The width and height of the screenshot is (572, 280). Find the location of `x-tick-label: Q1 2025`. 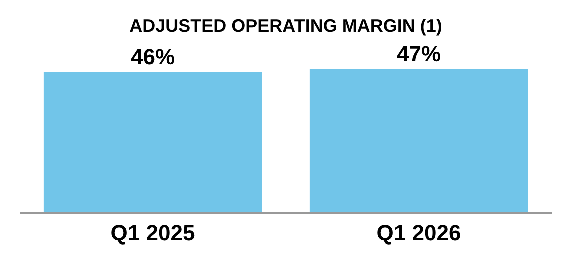

x-tick-label: Q1 2025 is located at coordinates (153, 233).